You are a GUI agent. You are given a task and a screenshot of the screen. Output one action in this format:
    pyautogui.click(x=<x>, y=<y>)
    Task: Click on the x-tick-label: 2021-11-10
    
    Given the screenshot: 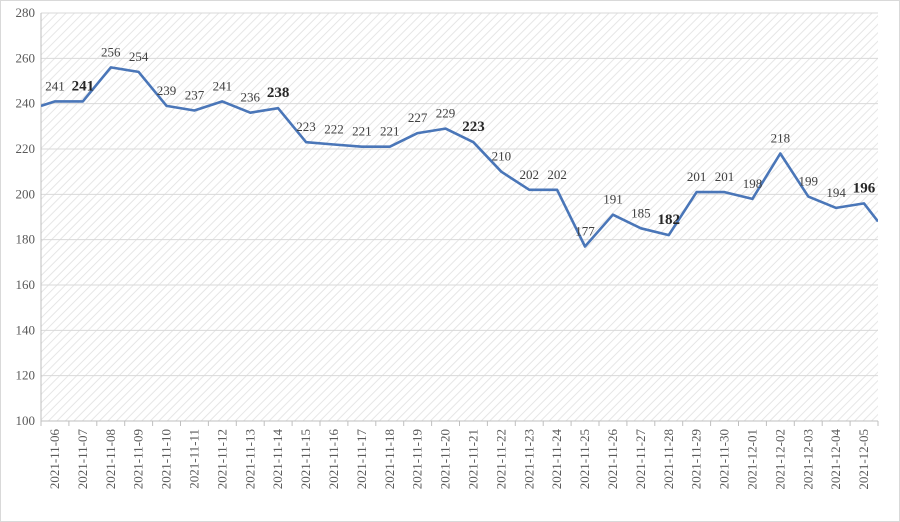 What is the action you would take?
    pyautogui.click(x=166, y=459)
    